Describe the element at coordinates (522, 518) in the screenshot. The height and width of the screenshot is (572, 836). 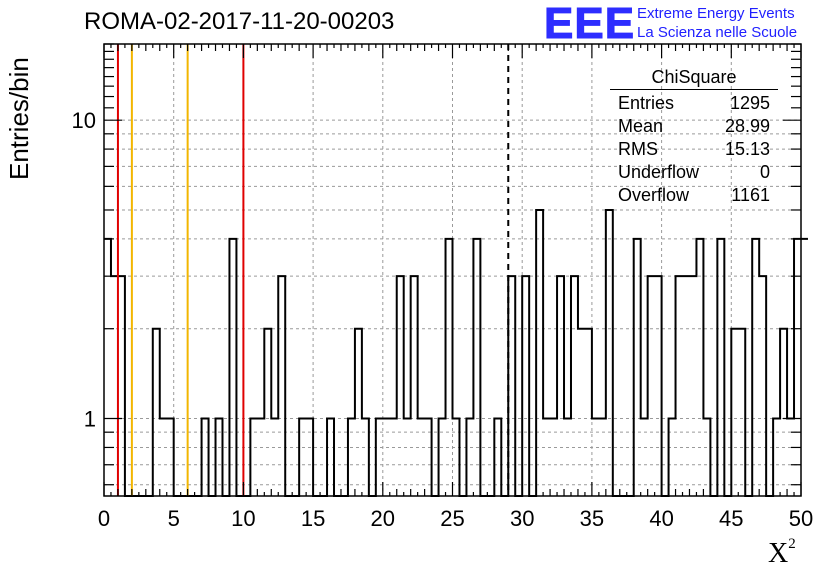
I see `x-tick-label: 30` at that location.